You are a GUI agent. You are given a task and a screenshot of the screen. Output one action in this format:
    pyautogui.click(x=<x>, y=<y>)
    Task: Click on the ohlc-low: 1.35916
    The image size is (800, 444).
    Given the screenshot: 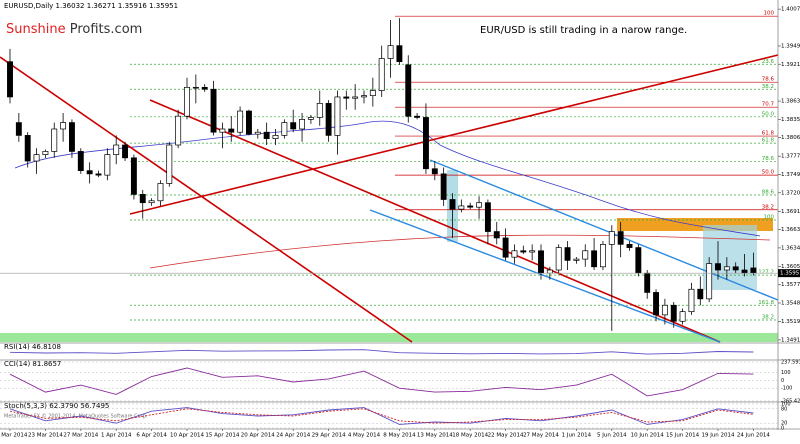 What is the action you would take?
    pyautogui.click(x=132, y=6)
    